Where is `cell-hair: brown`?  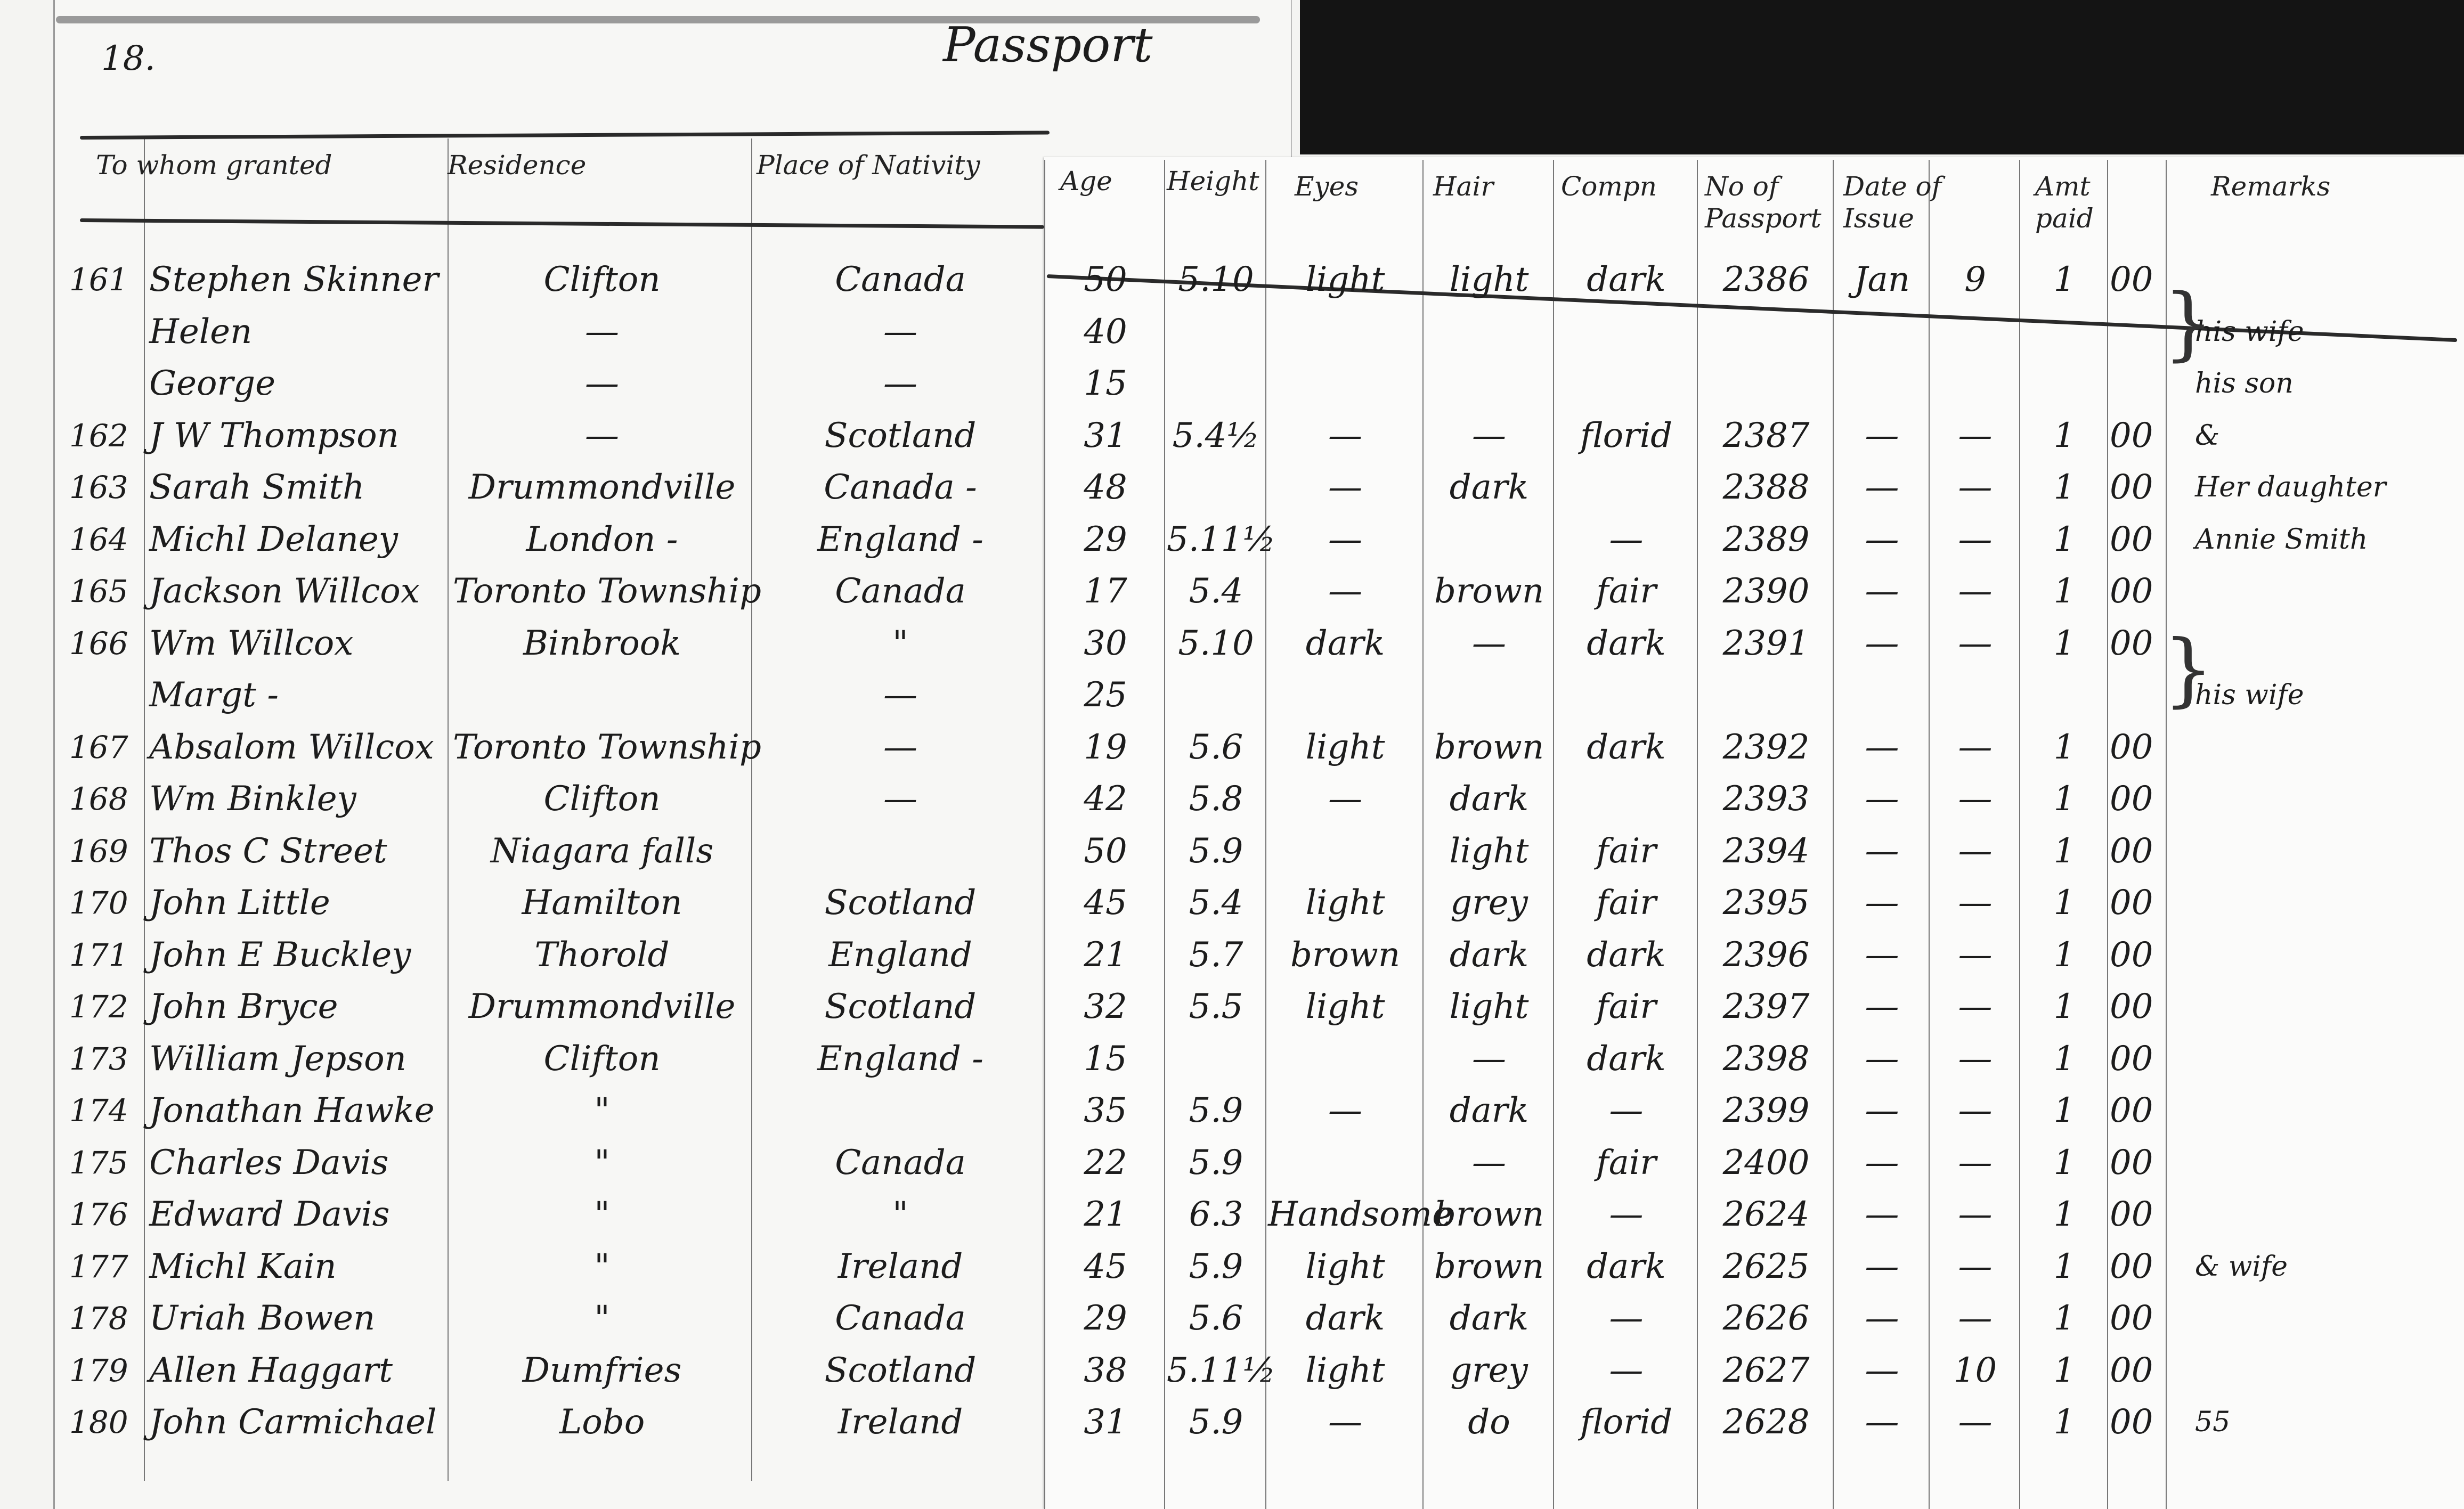
cell-hair: brown is located at coordinates (1489, 747).